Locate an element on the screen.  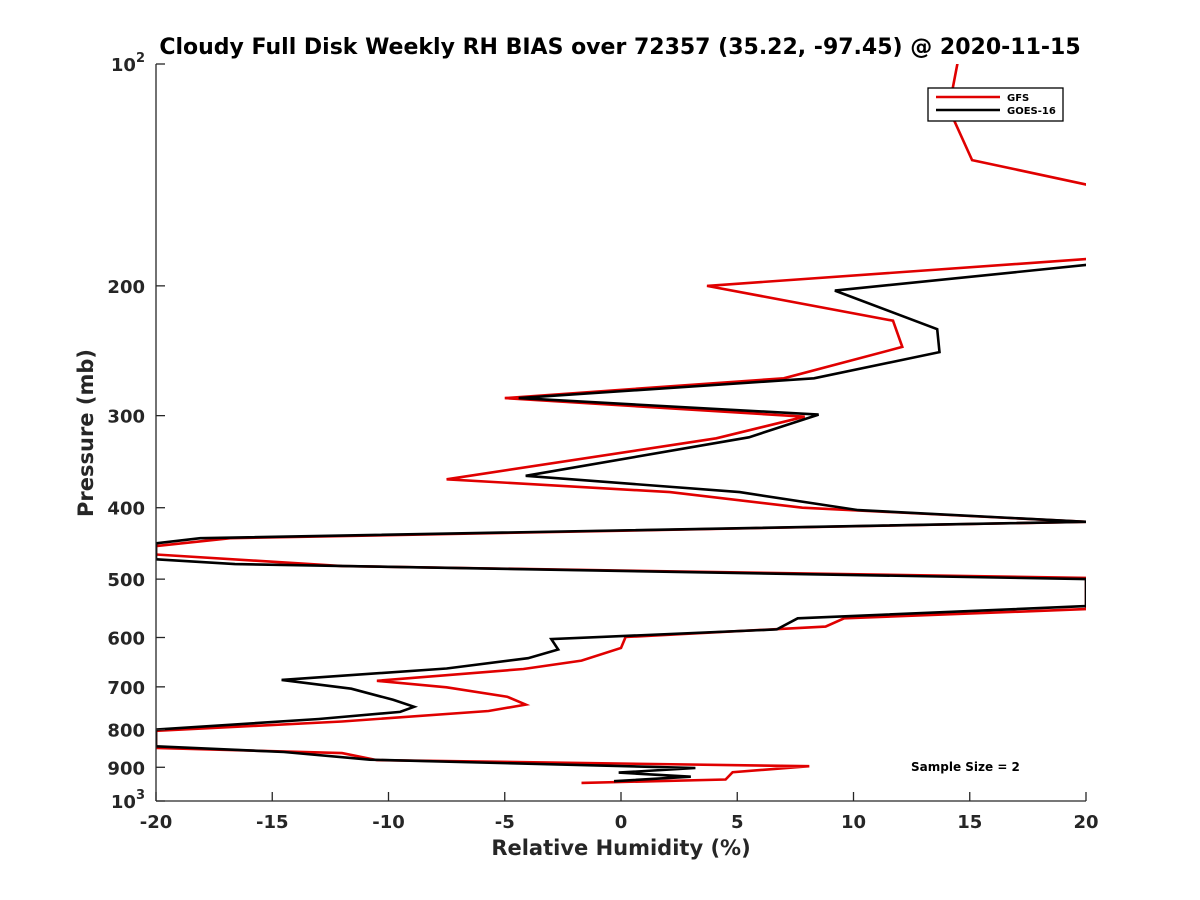
legend: GFS GOES-16 is located at coordinates (995, 104).